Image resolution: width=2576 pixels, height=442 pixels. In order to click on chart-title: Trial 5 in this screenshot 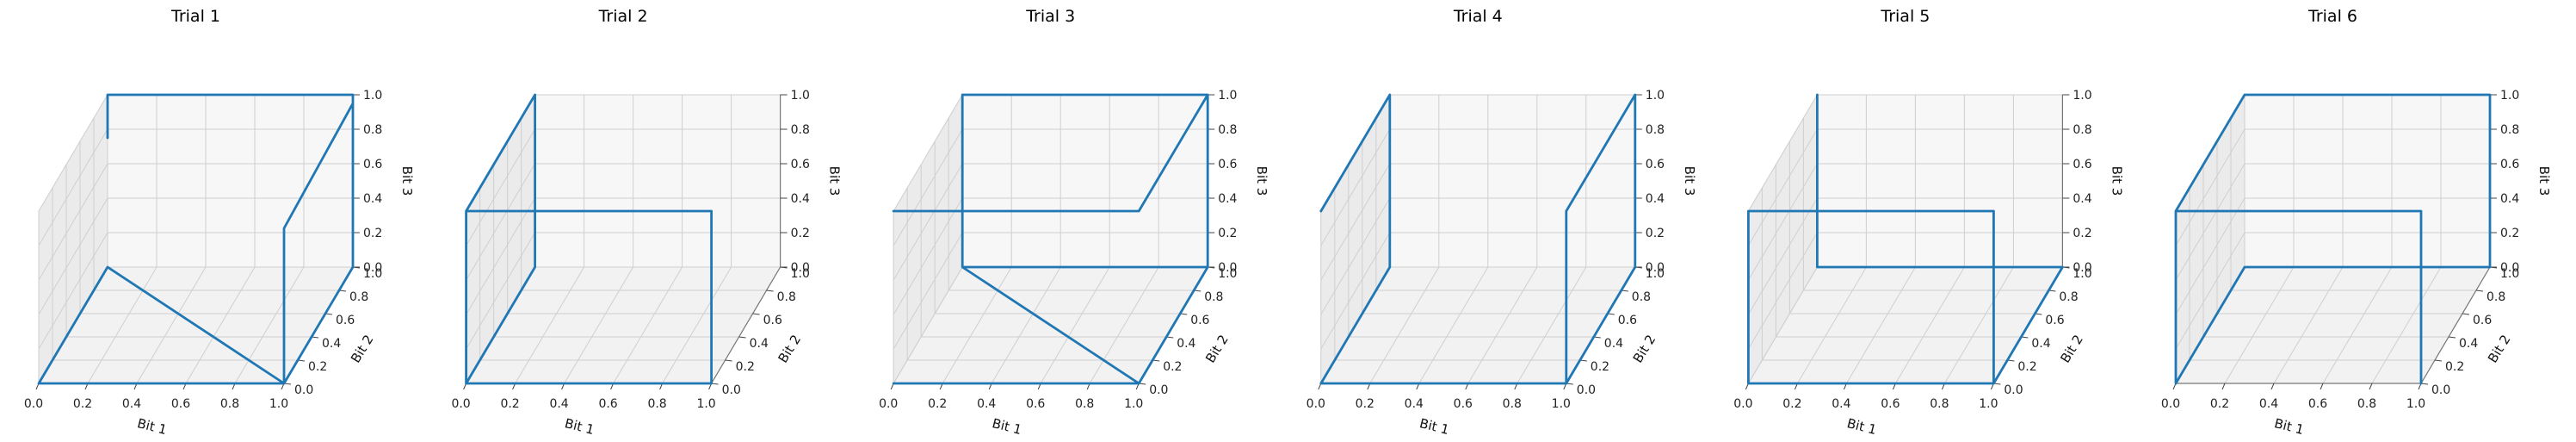, I will do `click(1905, 16)`.